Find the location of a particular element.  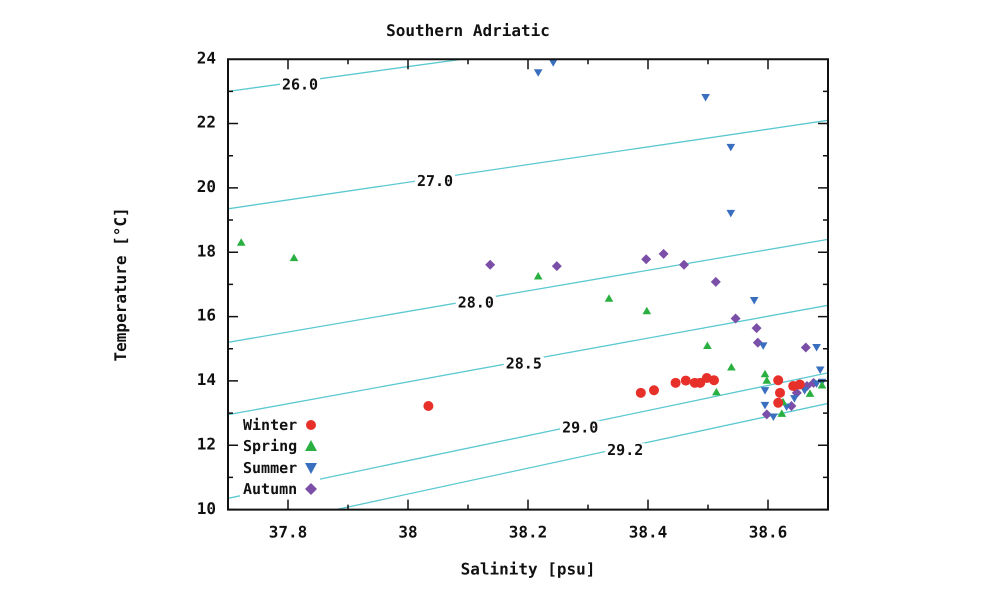

x-tick-label: 38.4 is located at coordinates (648, 532).